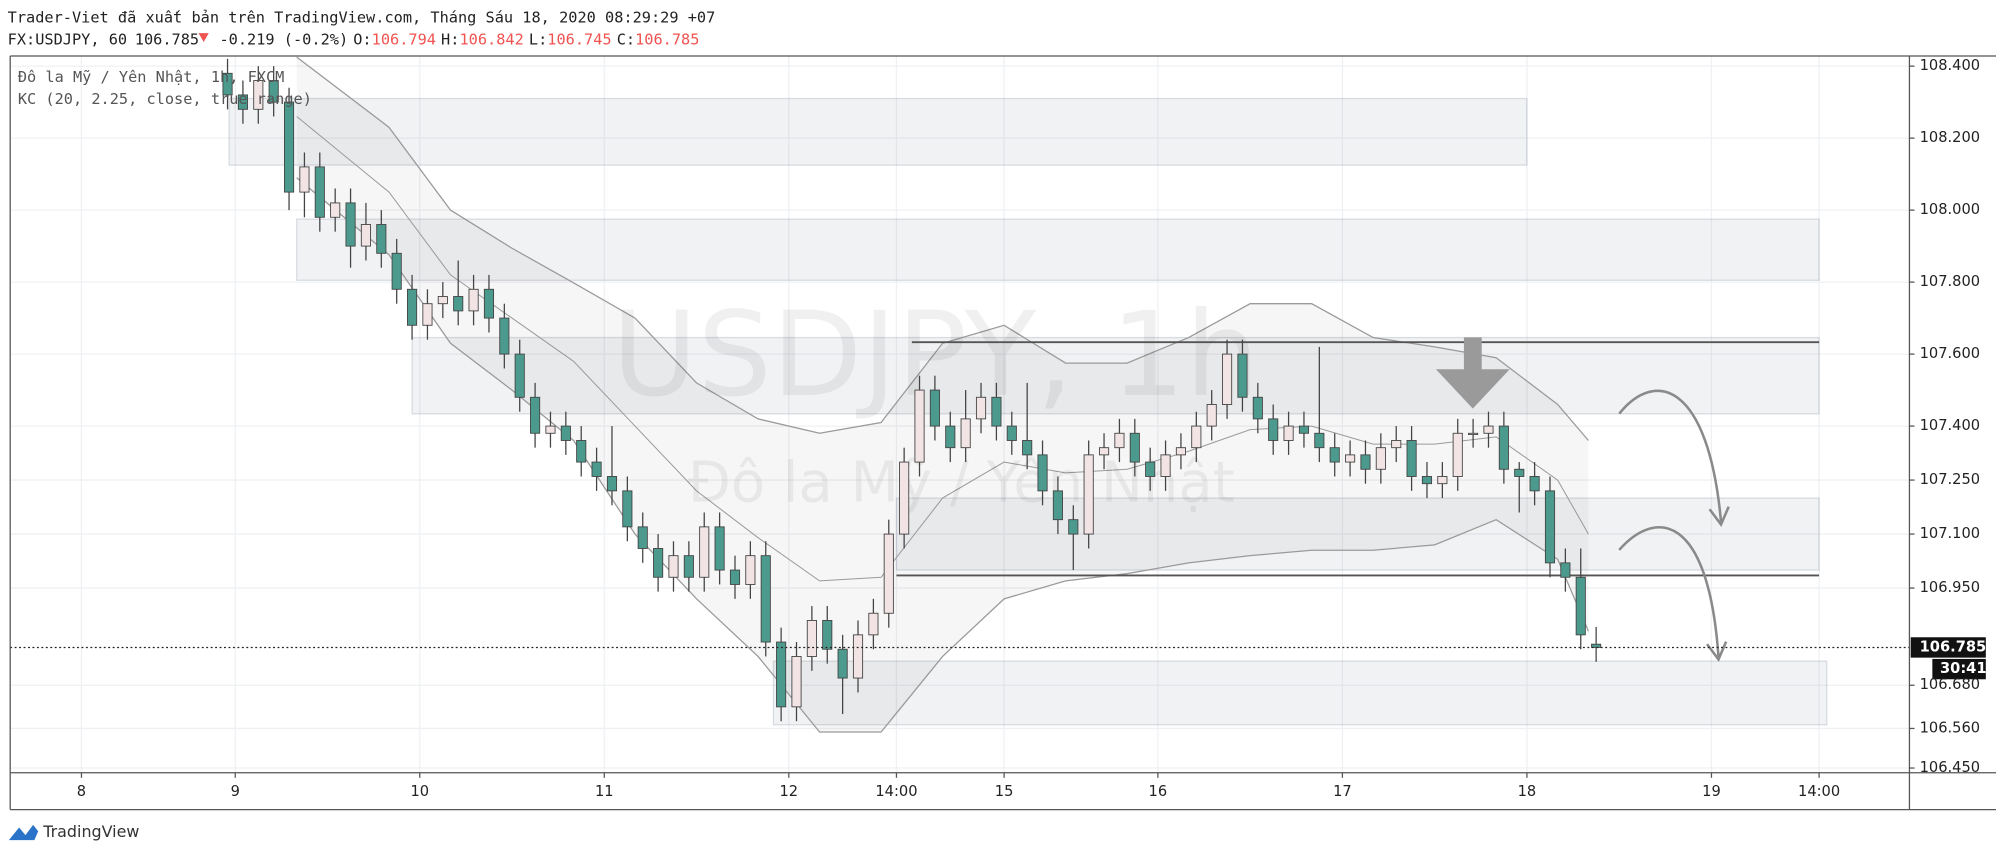 The image size is (1996, 856). Describe the element at coordinates (1963, 668) in the screenshot. I see `countdown: 30:41` at that location.